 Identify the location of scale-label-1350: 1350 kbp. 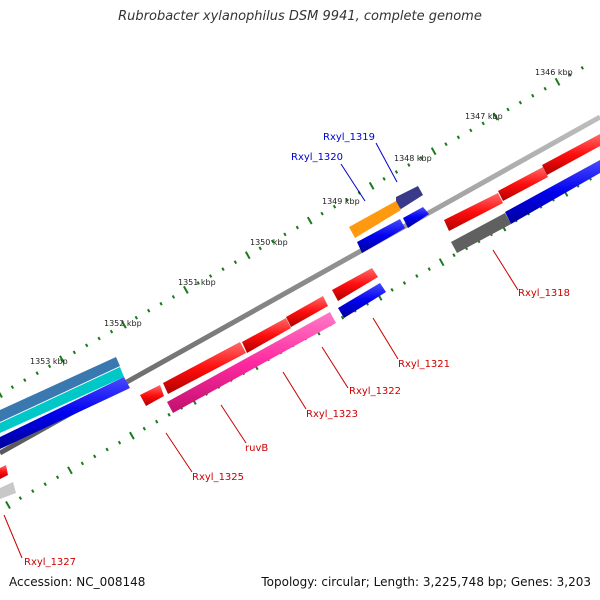
(269, 242).